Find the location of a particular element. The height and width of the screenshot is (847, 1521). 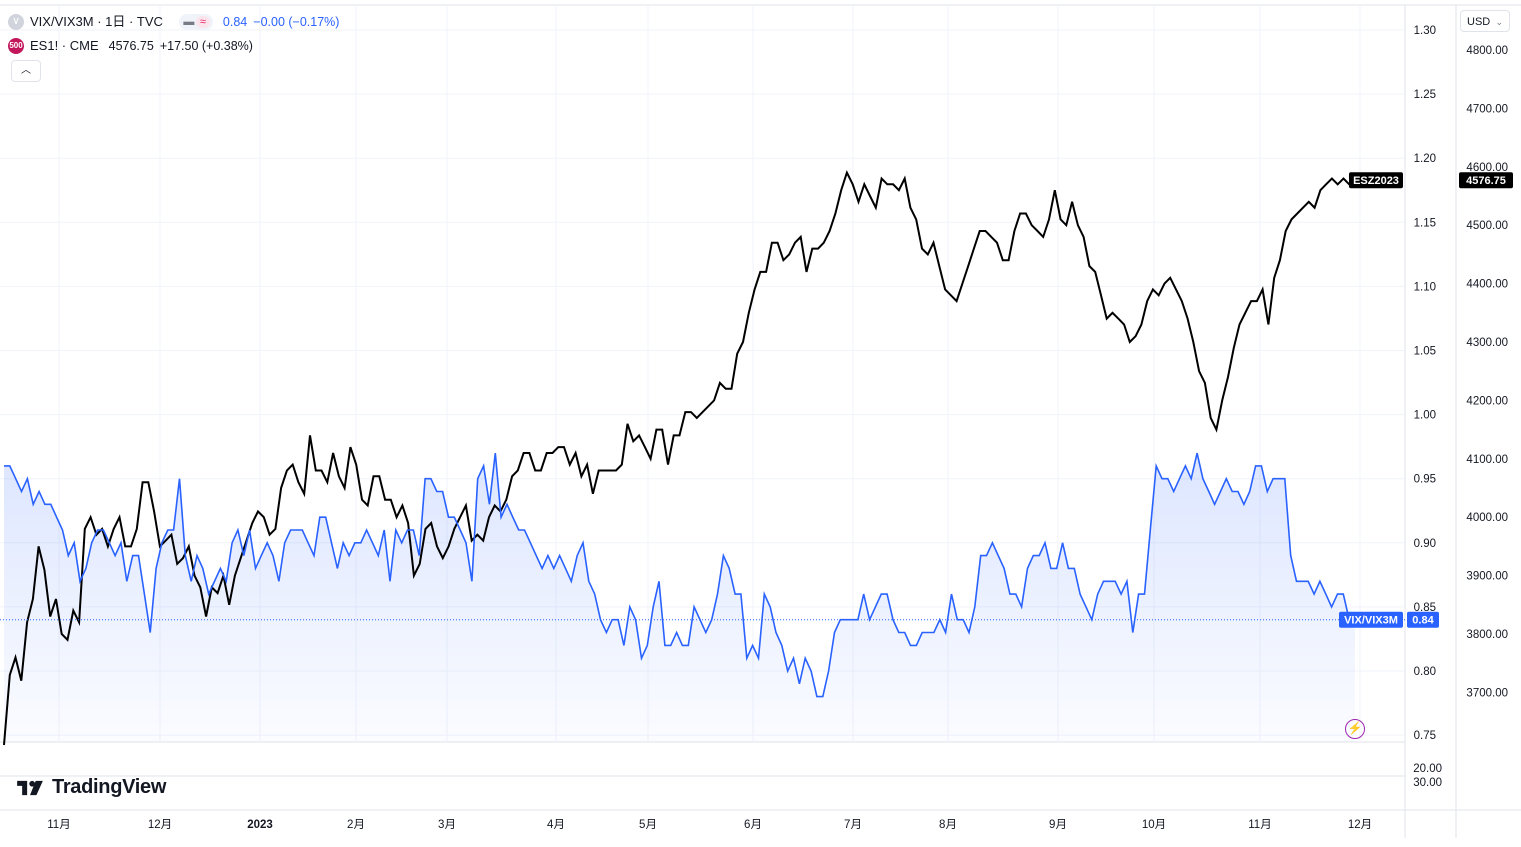

price-axis-tick: 4500.00 is located at coordinates (1487, 226).